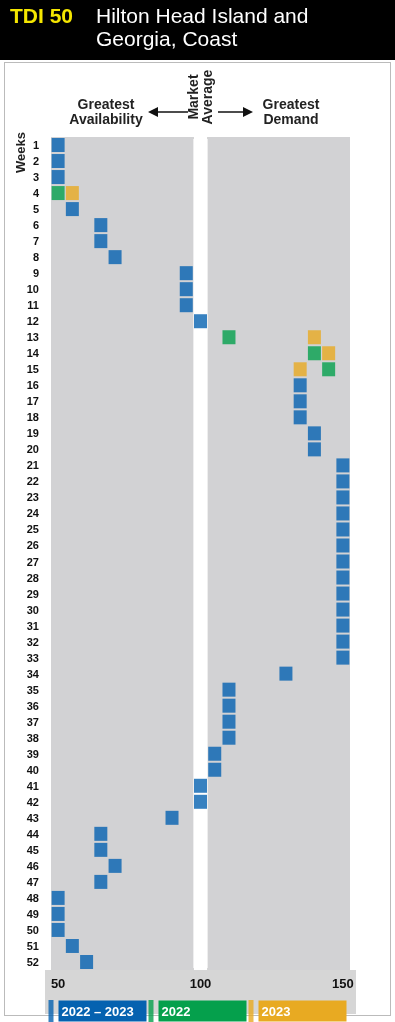 The height and width of the screenshot is (1022, 395). I want to click on y-tick-label: 48, so click(32, 897).